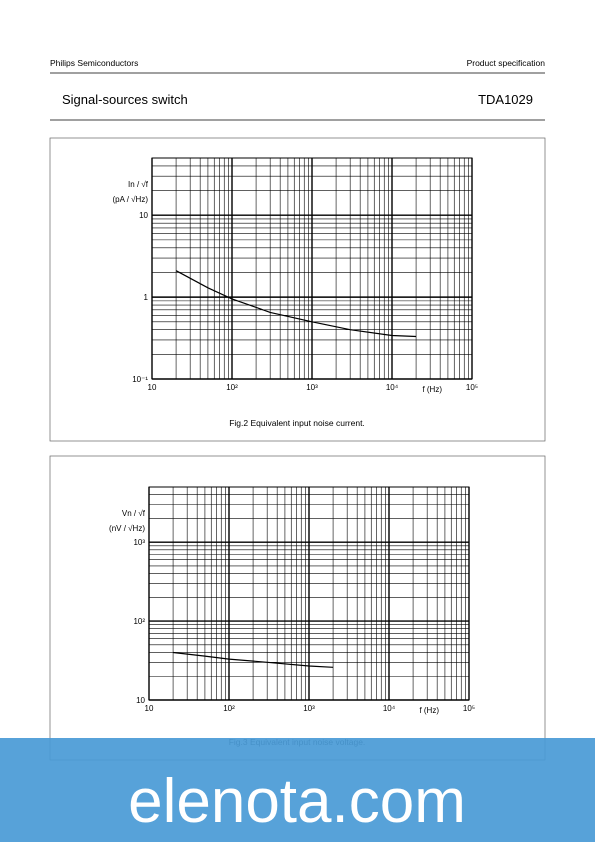  What do you see at coordinates (297, 423) in the screenshot?
I see `figure-caption: Fig.2 Equivalent input noise current.` at bounding box center [297, 423].